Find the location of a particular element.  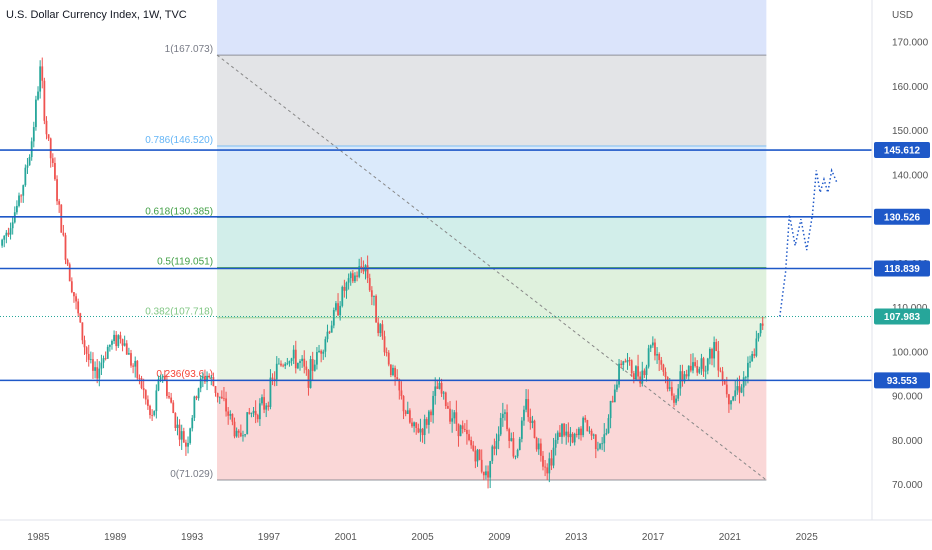

fib-zone-0.5-0.382 is located at coordinates (492, 292).